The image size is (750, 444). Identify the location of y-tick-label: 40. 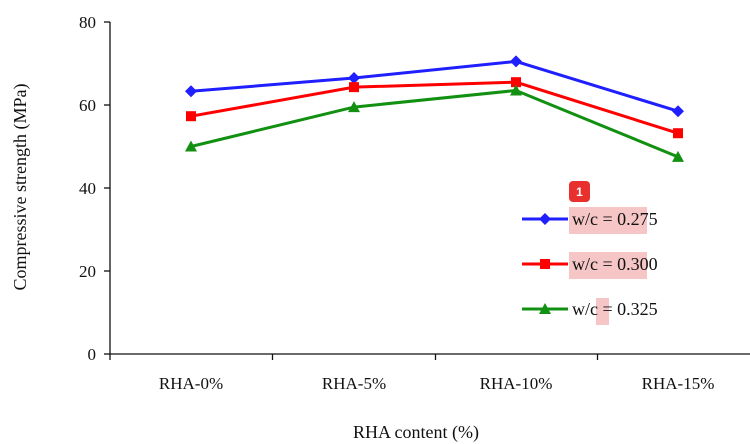
(87, 188).